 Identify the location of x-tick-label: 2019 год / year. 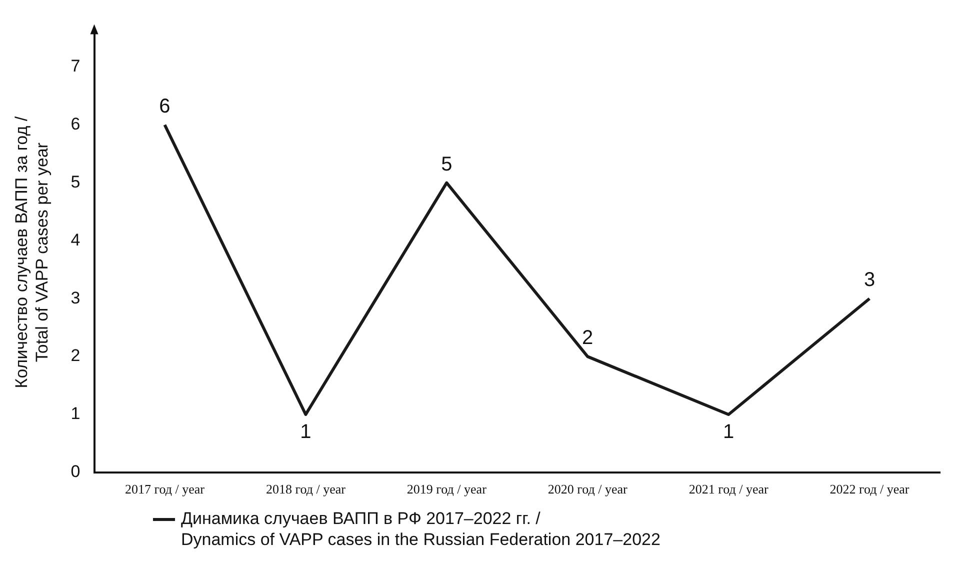
(447, 489).